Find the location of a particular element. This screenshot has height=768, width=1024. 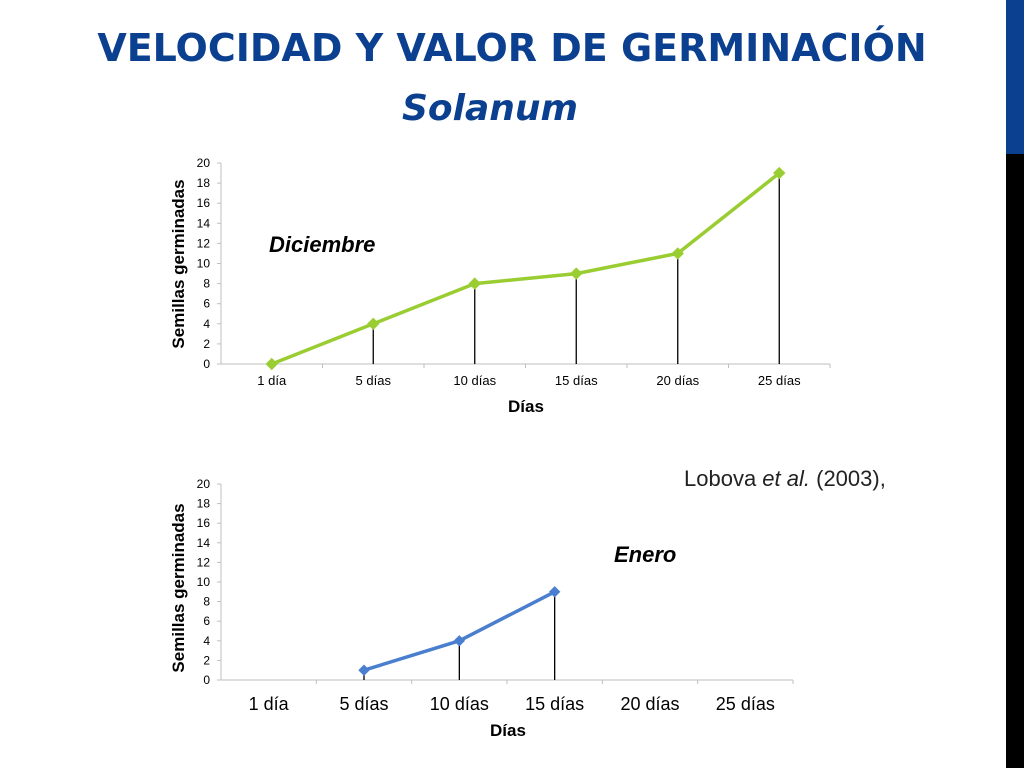

citation: Lobova et al. (2003), is located at coordinates (785, 479).